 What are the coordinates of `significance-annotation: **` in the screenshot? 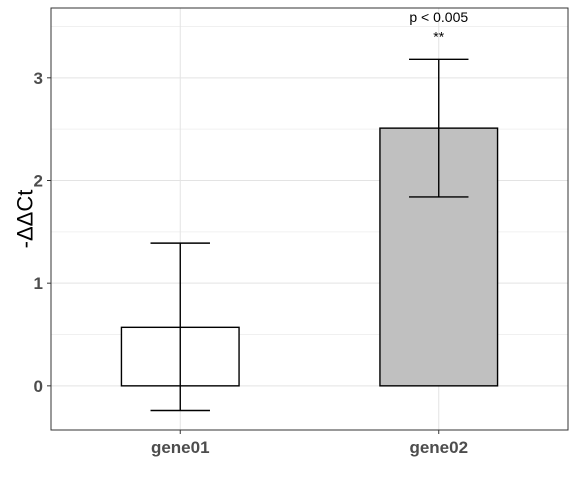 It's located at (438, 37).